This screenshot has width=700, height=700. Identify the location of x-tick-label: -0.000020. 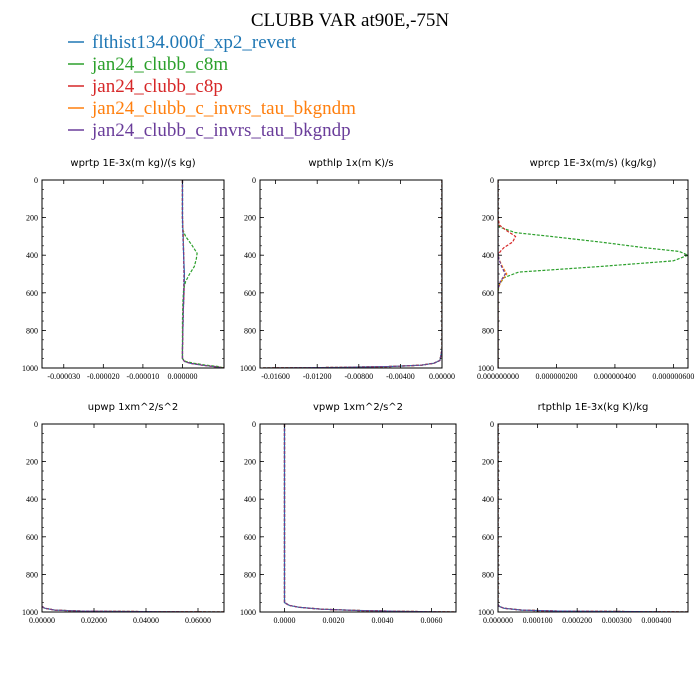
(103, 376).